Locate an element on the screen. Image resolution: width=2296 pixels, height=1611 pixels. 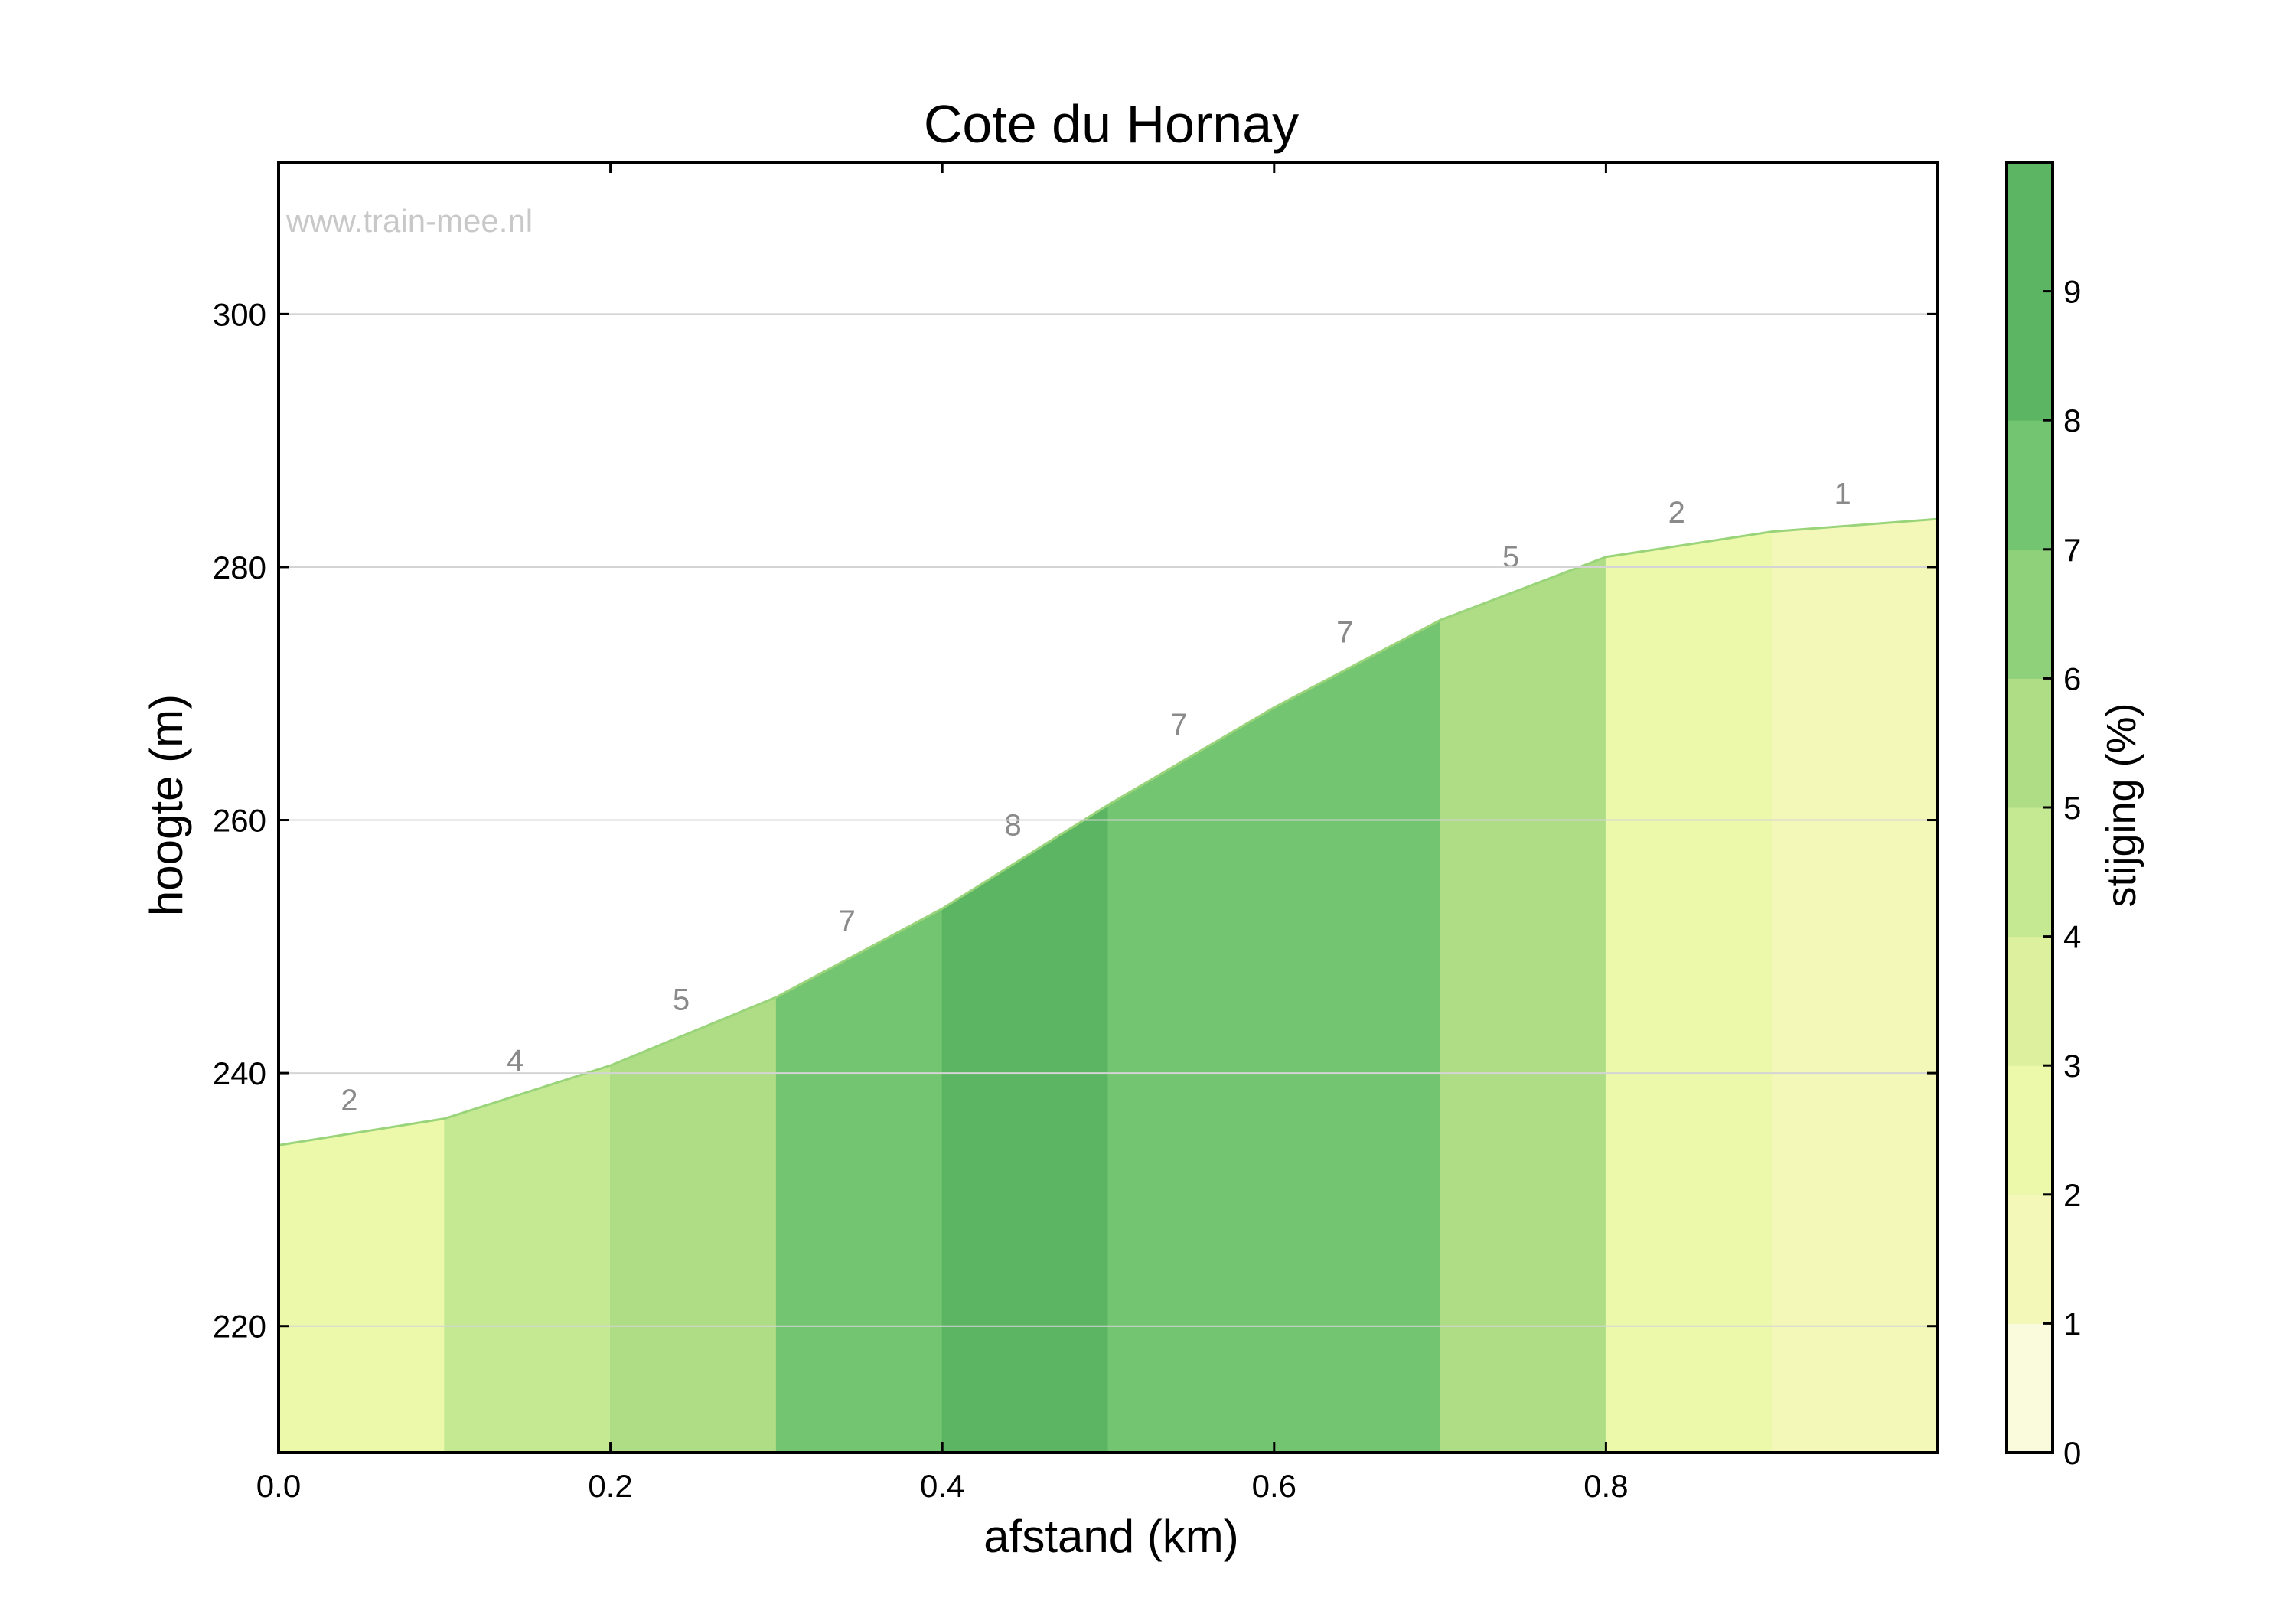
colorbar-tick-label-2: 2 is located at coordinates (2072, 1195).